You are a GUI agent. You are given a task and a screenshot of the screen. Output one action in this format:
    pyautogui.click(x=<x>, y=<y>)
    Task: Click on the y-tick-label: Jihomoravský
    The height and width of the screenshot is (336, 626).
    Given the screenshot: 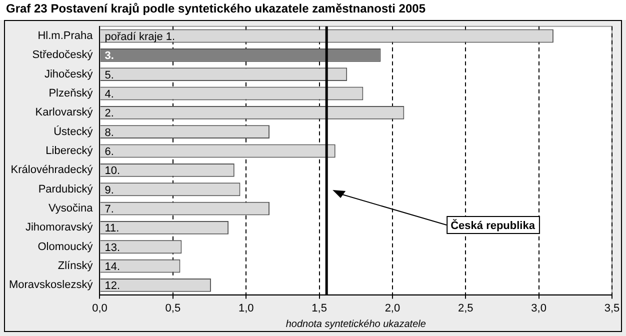 What is the action you would take?
    pyautogui.click(x=59, y=228)
    